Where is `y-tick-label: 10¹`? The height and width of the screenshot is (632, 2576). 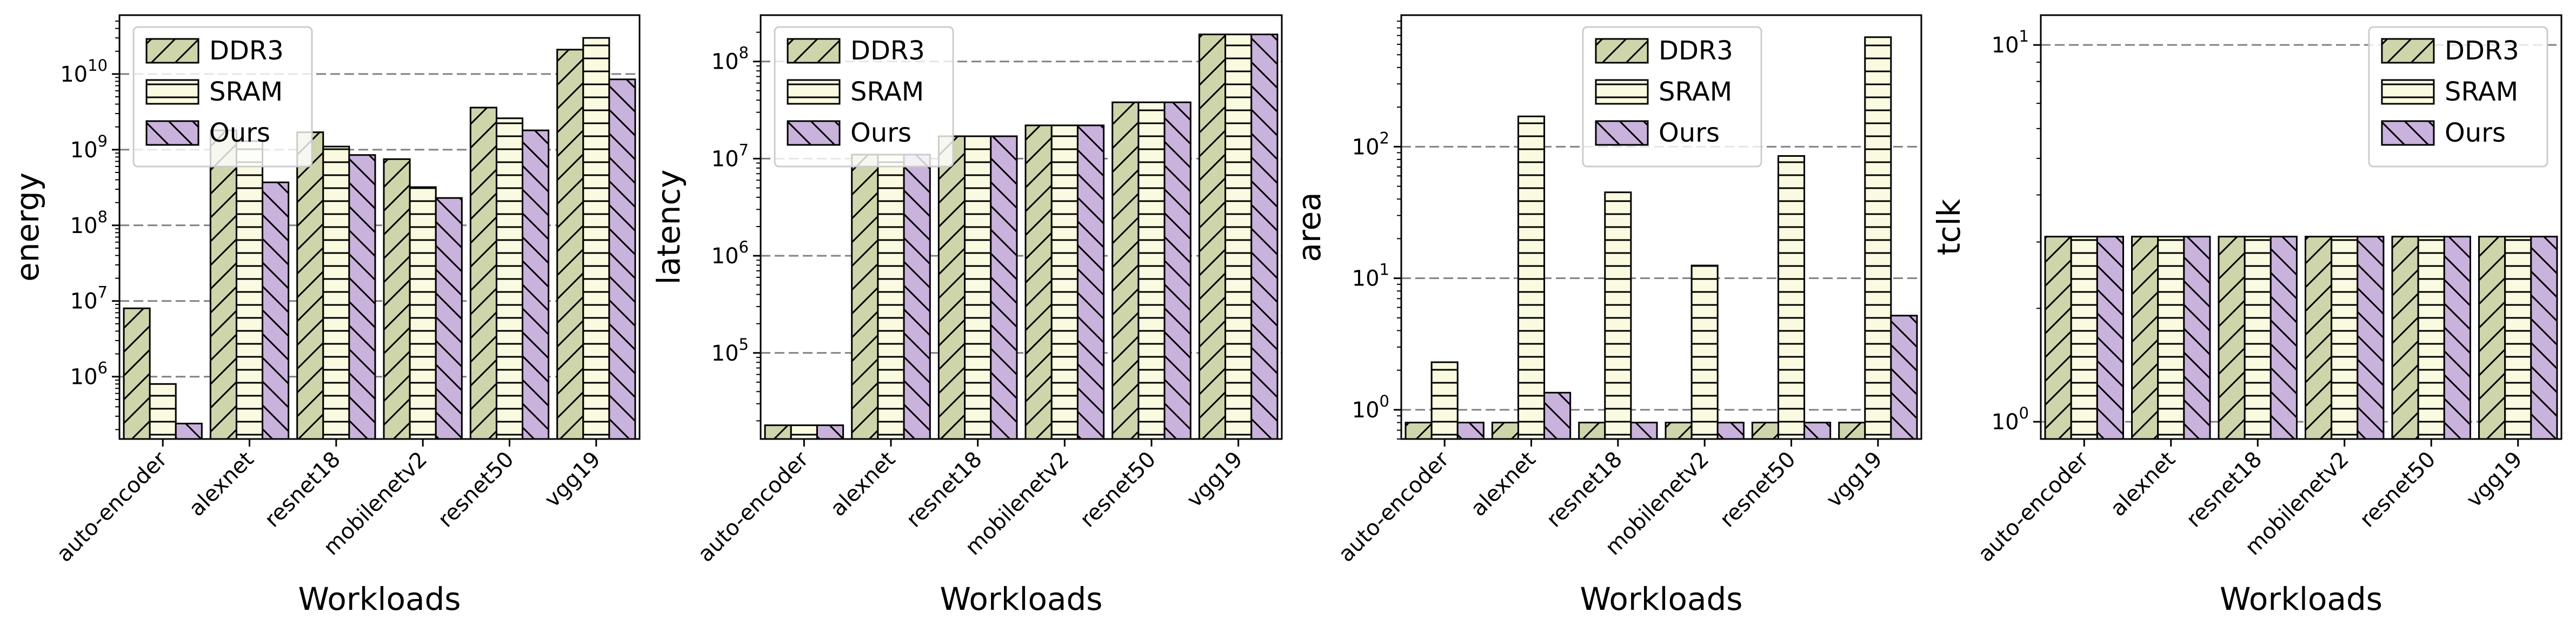
y-tick-label: 10¹ is located at coordinates (2010, 43).